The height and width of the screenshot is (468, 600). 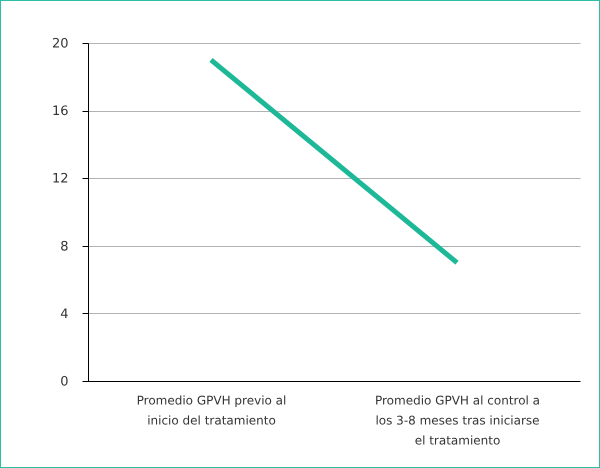 I want to click on x-tick-label: Promedio GPVH previo al inicio del tratamiento, so click(x=211, y=411).